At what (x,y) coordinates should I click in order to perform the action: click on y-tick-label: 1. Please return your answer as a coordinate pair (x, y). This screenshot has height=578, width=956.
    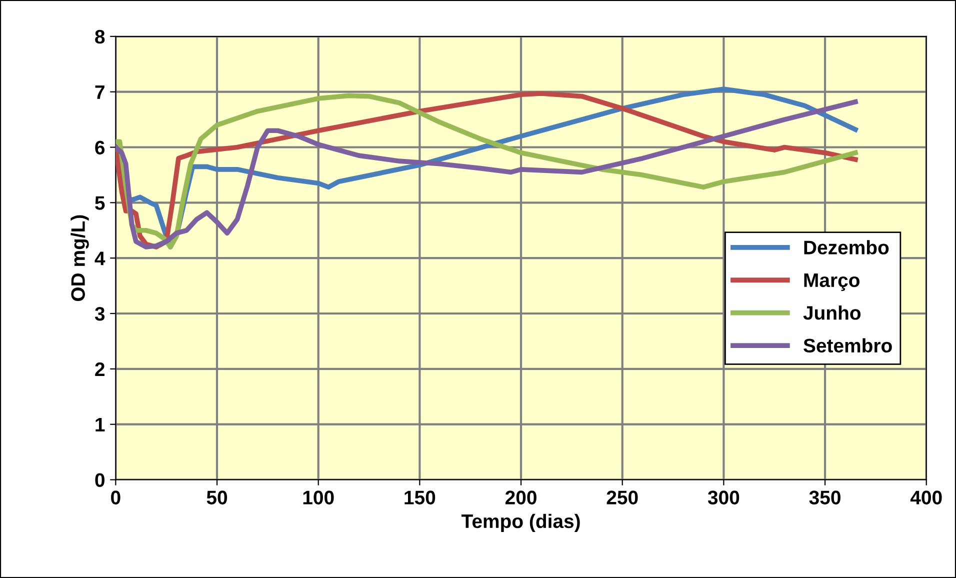
    Looking at the image, I should click on (100, 425).